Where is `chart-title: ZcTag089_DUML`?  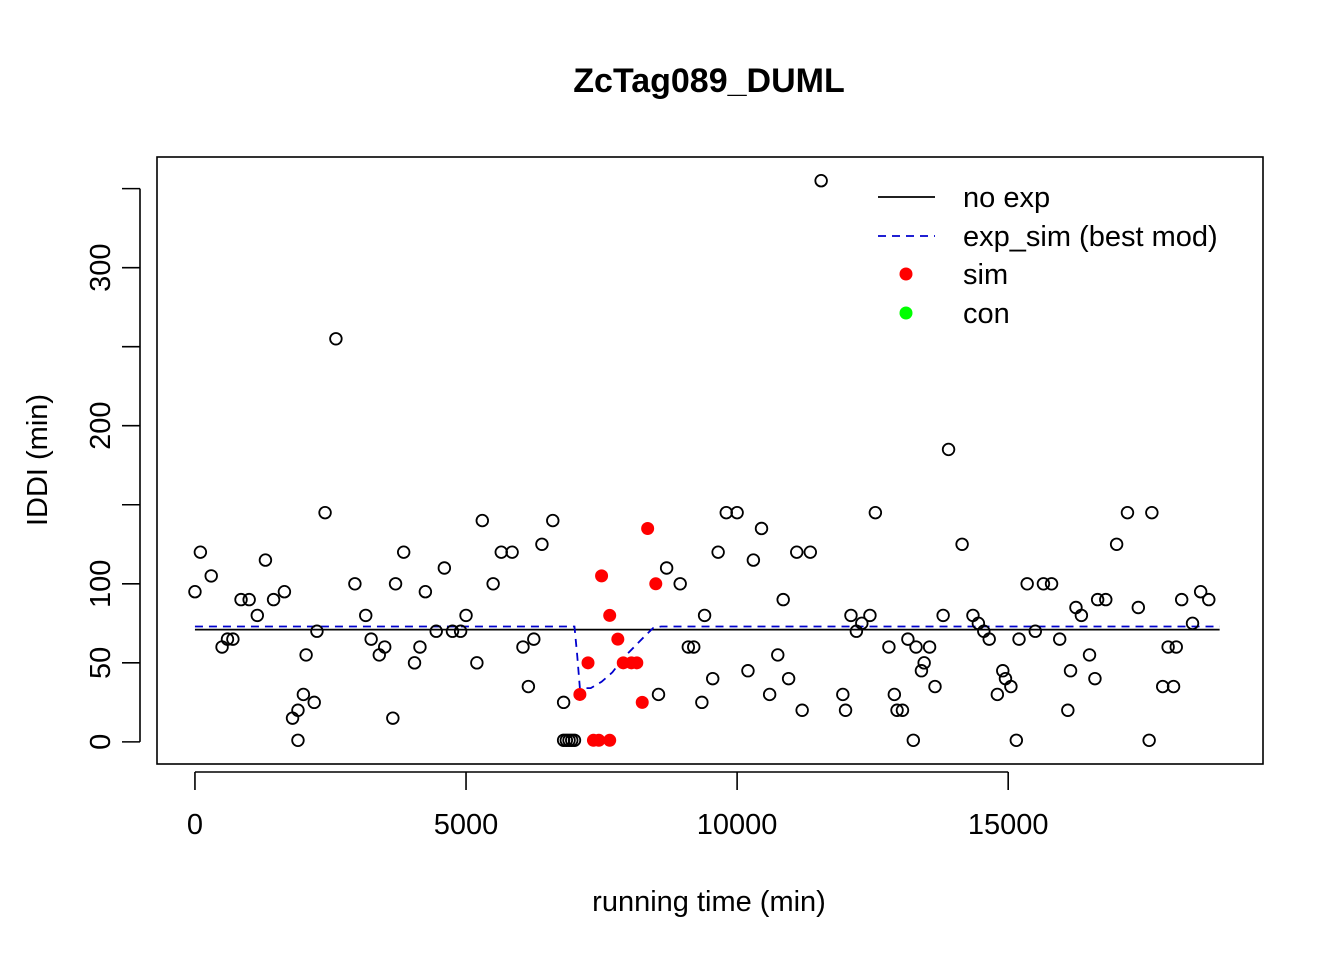
chart-title: ZcTag089_DUML is located at coordinates (708, 81).